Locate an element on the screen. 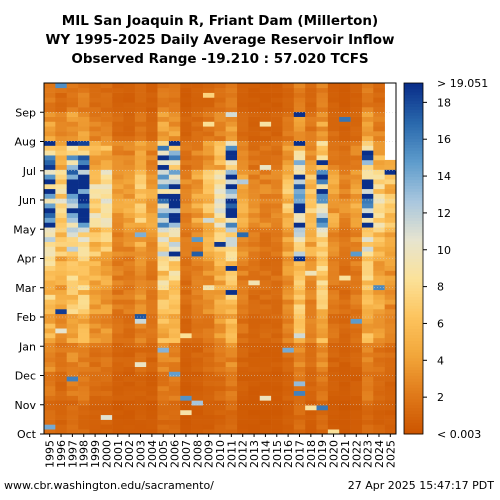 The image size is (500, 500). y-tick-label: Nov is located at coordinates (26, 405).